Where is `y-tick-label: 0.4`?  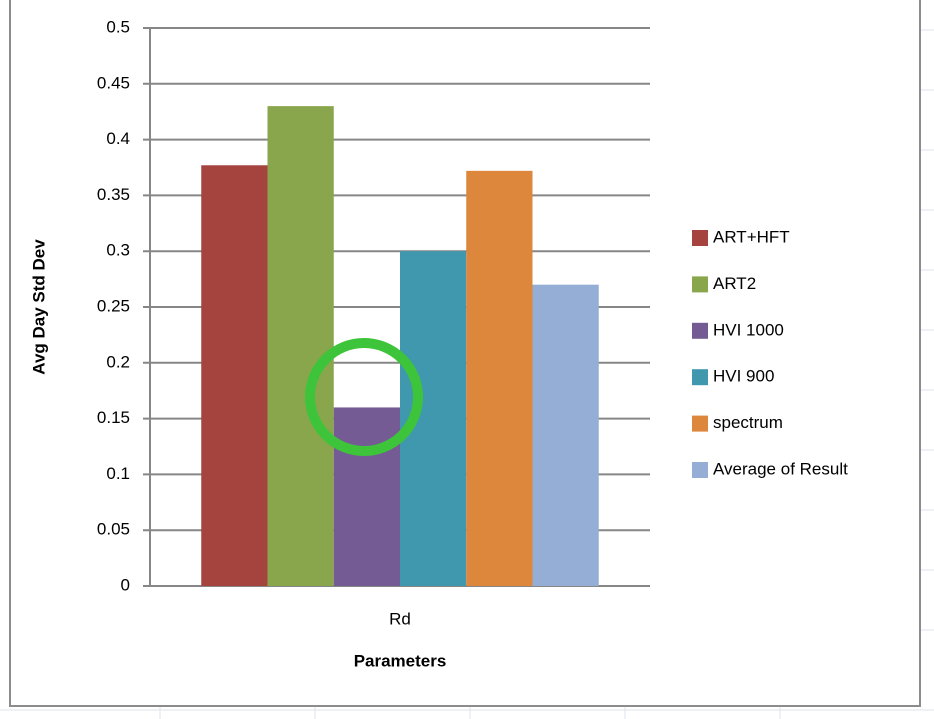 y-tick-label: 0.4 is located at coordinates (118, 138).